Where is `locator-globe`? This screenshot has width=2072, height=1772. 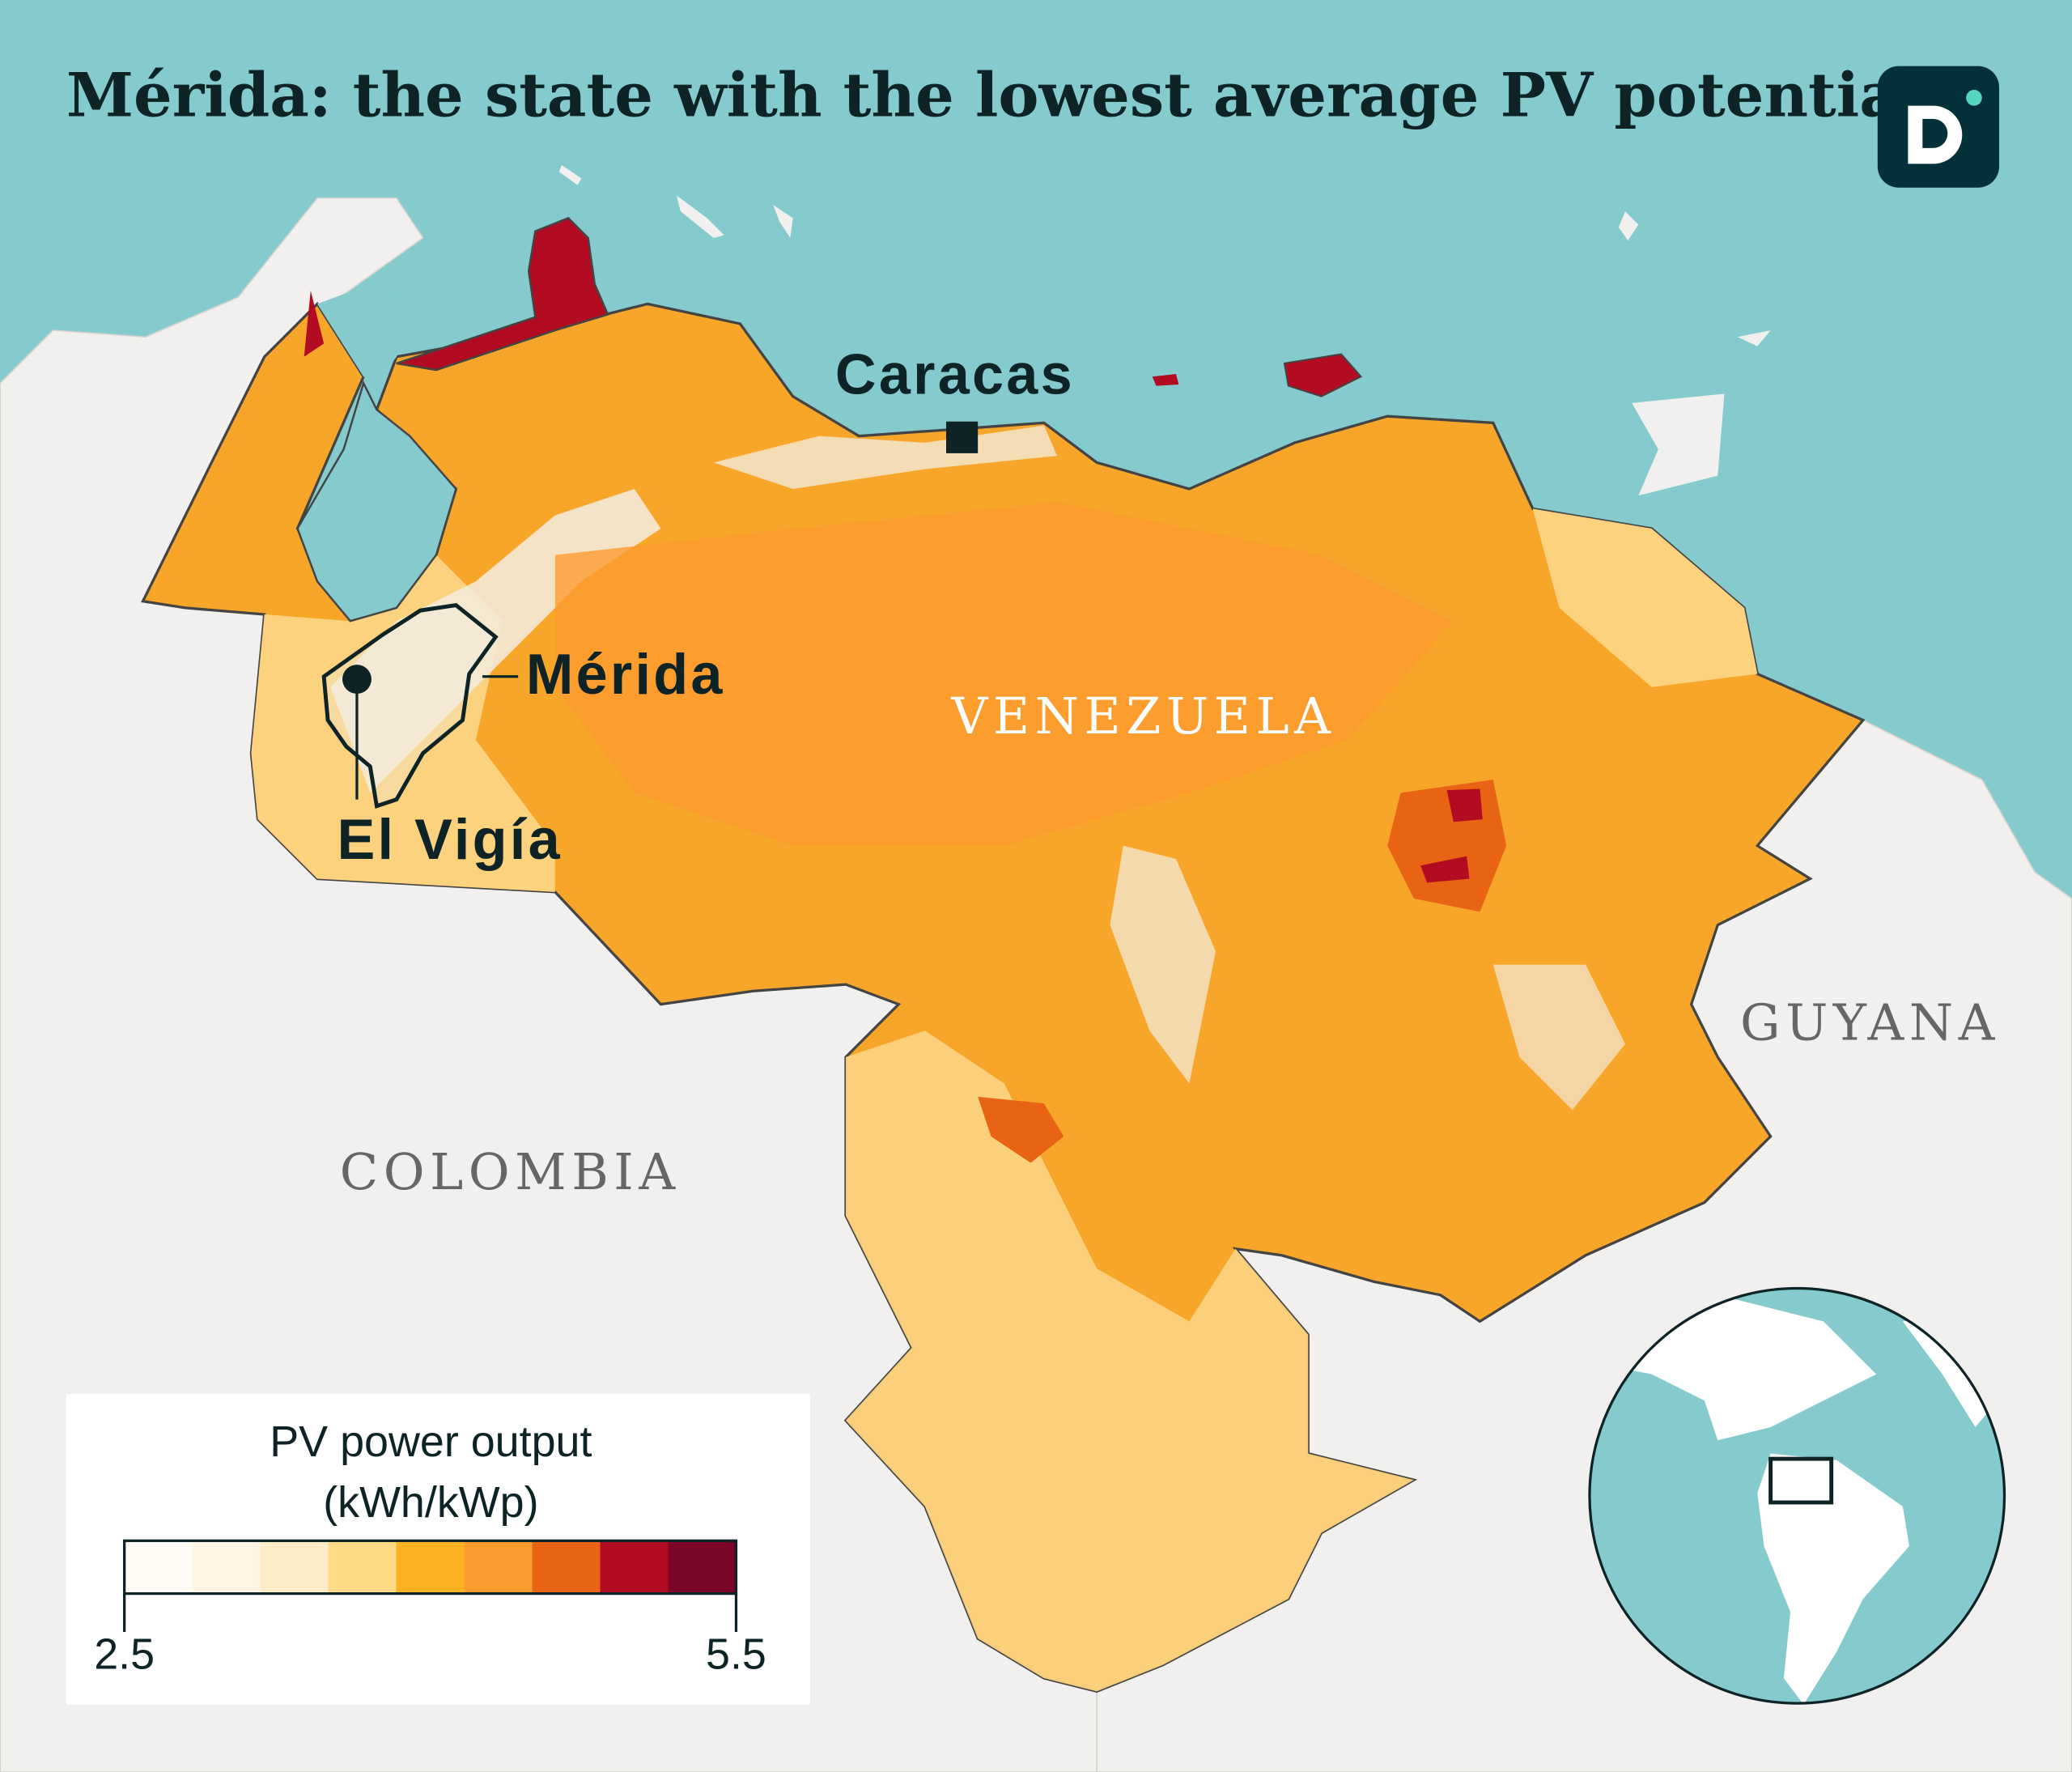
locator-globe is located at coordinates (1797, 1496).